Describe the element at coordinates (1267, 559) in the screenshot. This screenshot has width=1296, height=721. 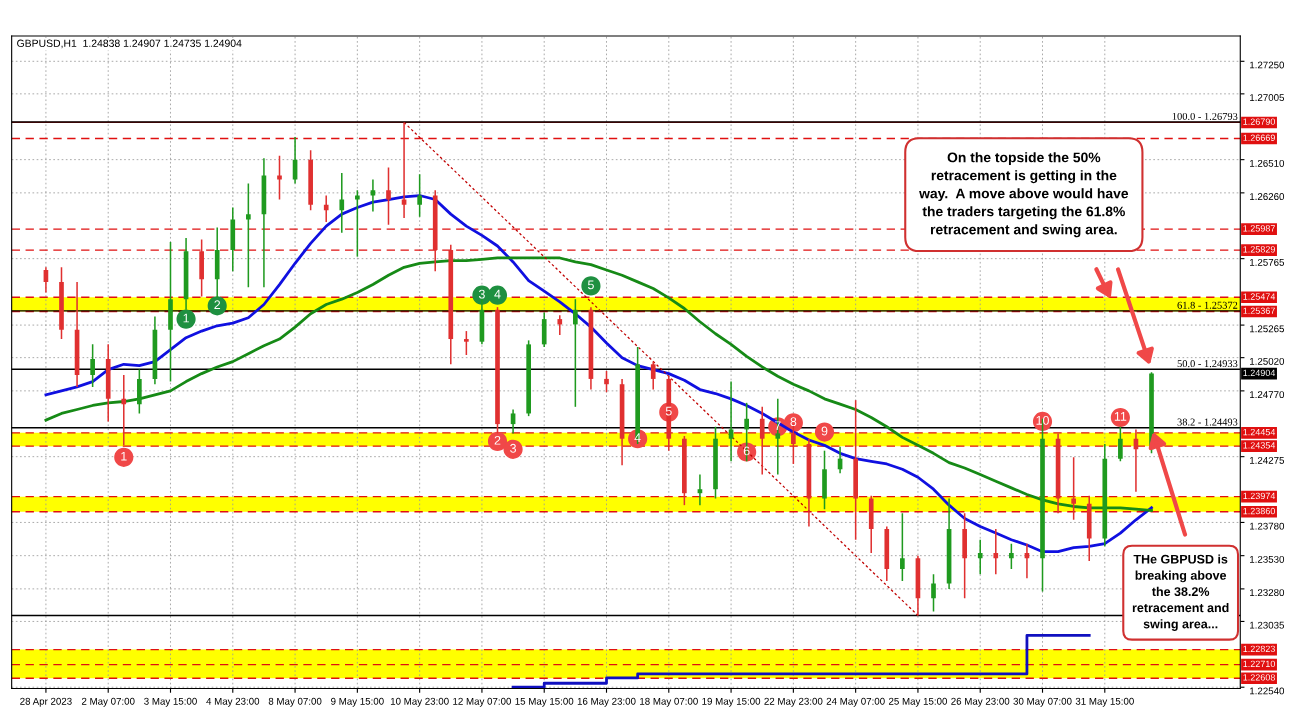
I see `y-tick-label: 1.23530` at that location.